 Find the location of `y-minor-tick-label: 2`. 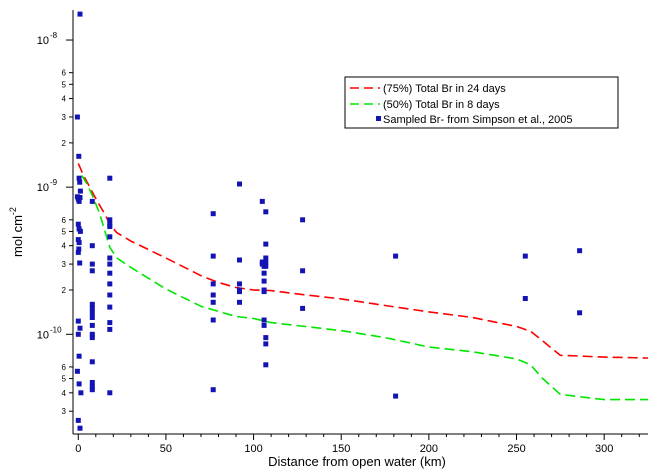

y-minor-tick-label: 2 is located at coordinates (64, 290).